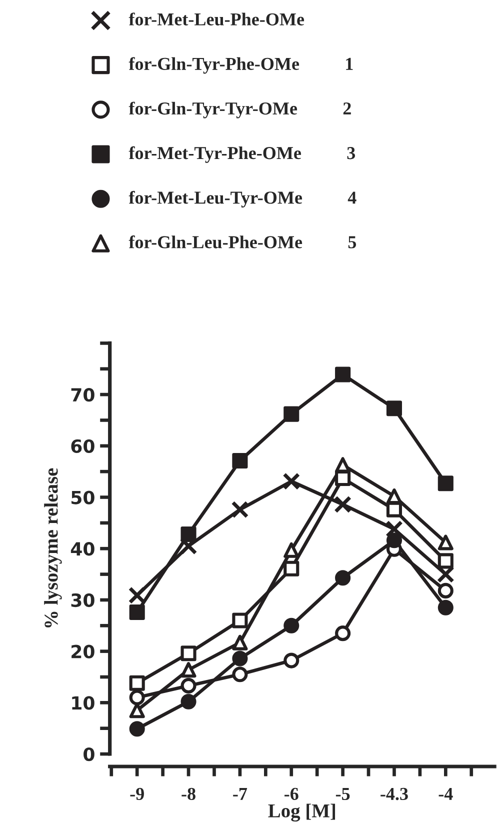  Describe the element at coordinates (242, 241) in the screenshot. I see `legend-label: for-Gln-Leu-Phe-OMe 5` at that location.